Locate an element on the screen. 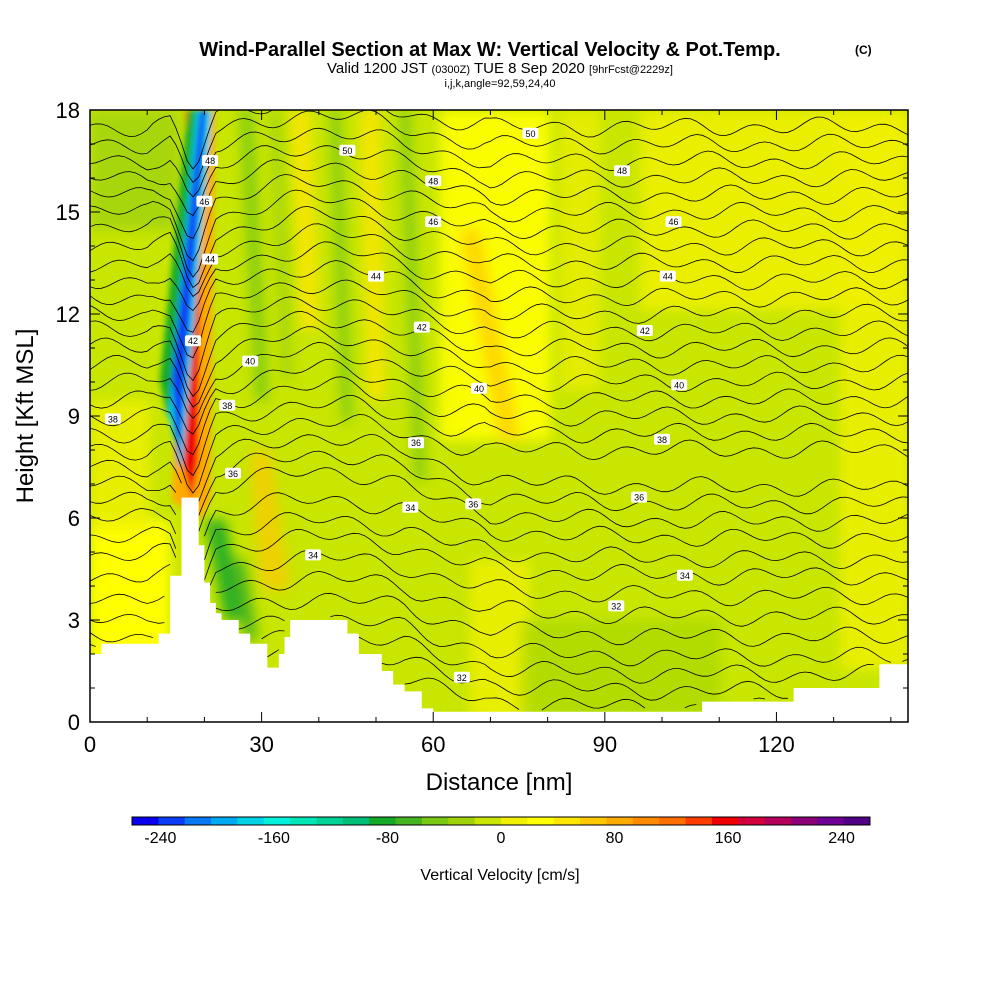  isentrope-label: 50 is located at coordinates (347, 150).